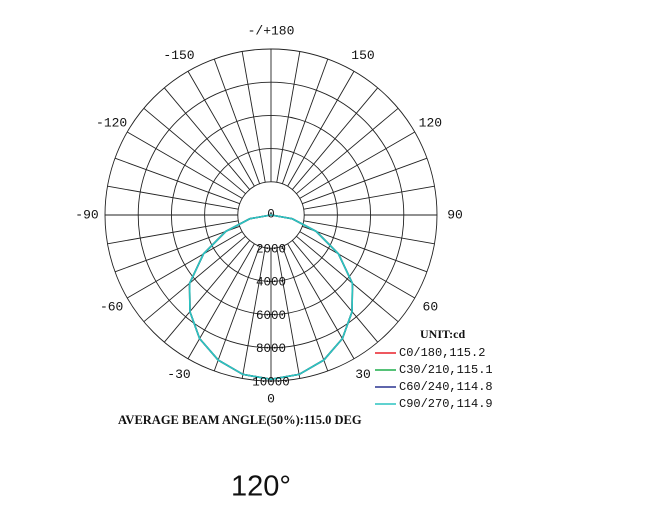  I want to click on theta-tick-label: -30, so click(178, 374).